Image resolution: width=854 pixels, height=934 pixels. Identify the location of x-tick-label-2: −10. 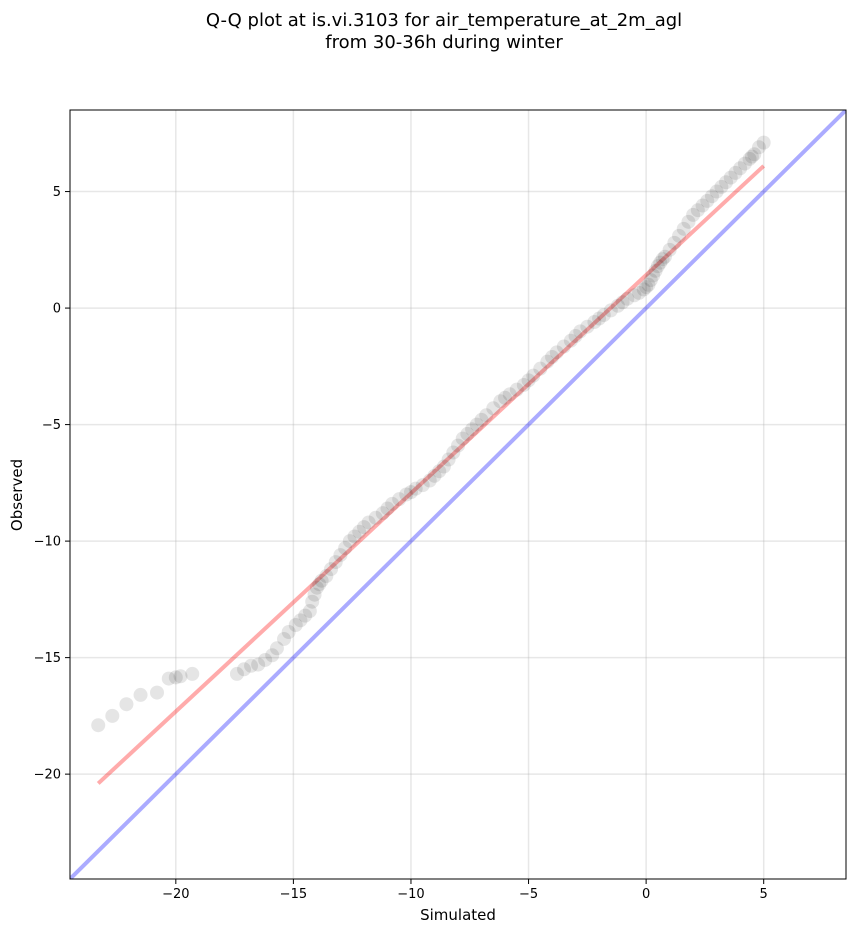
(410, 894).